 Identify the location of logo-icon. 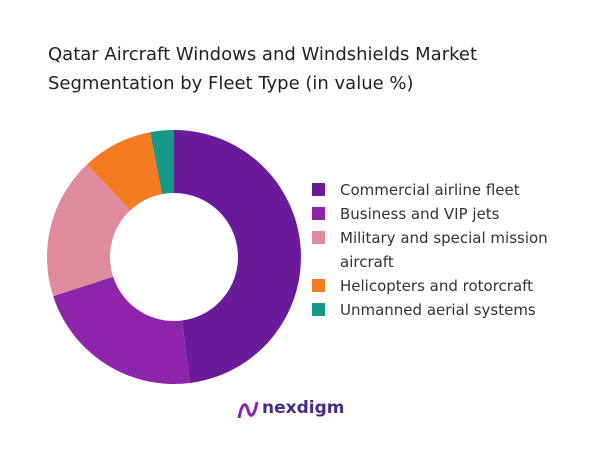
(248, 410).